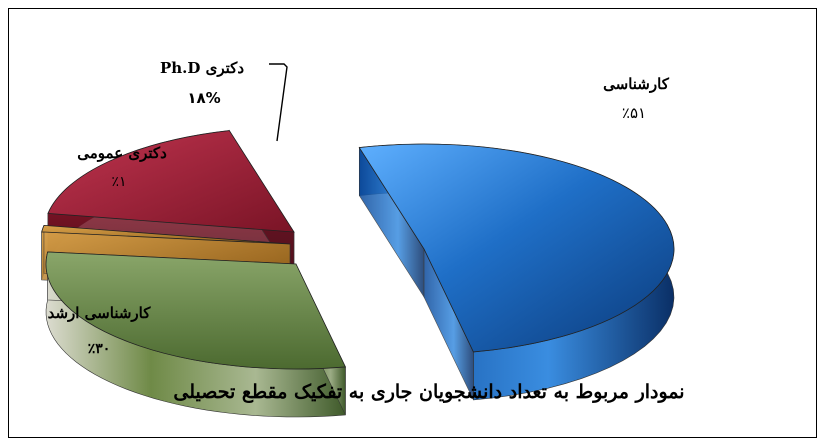 This screenshot has height=446, width=825. I want to click on slice-label-bachelor: کارشناسی, so click(636, 84).